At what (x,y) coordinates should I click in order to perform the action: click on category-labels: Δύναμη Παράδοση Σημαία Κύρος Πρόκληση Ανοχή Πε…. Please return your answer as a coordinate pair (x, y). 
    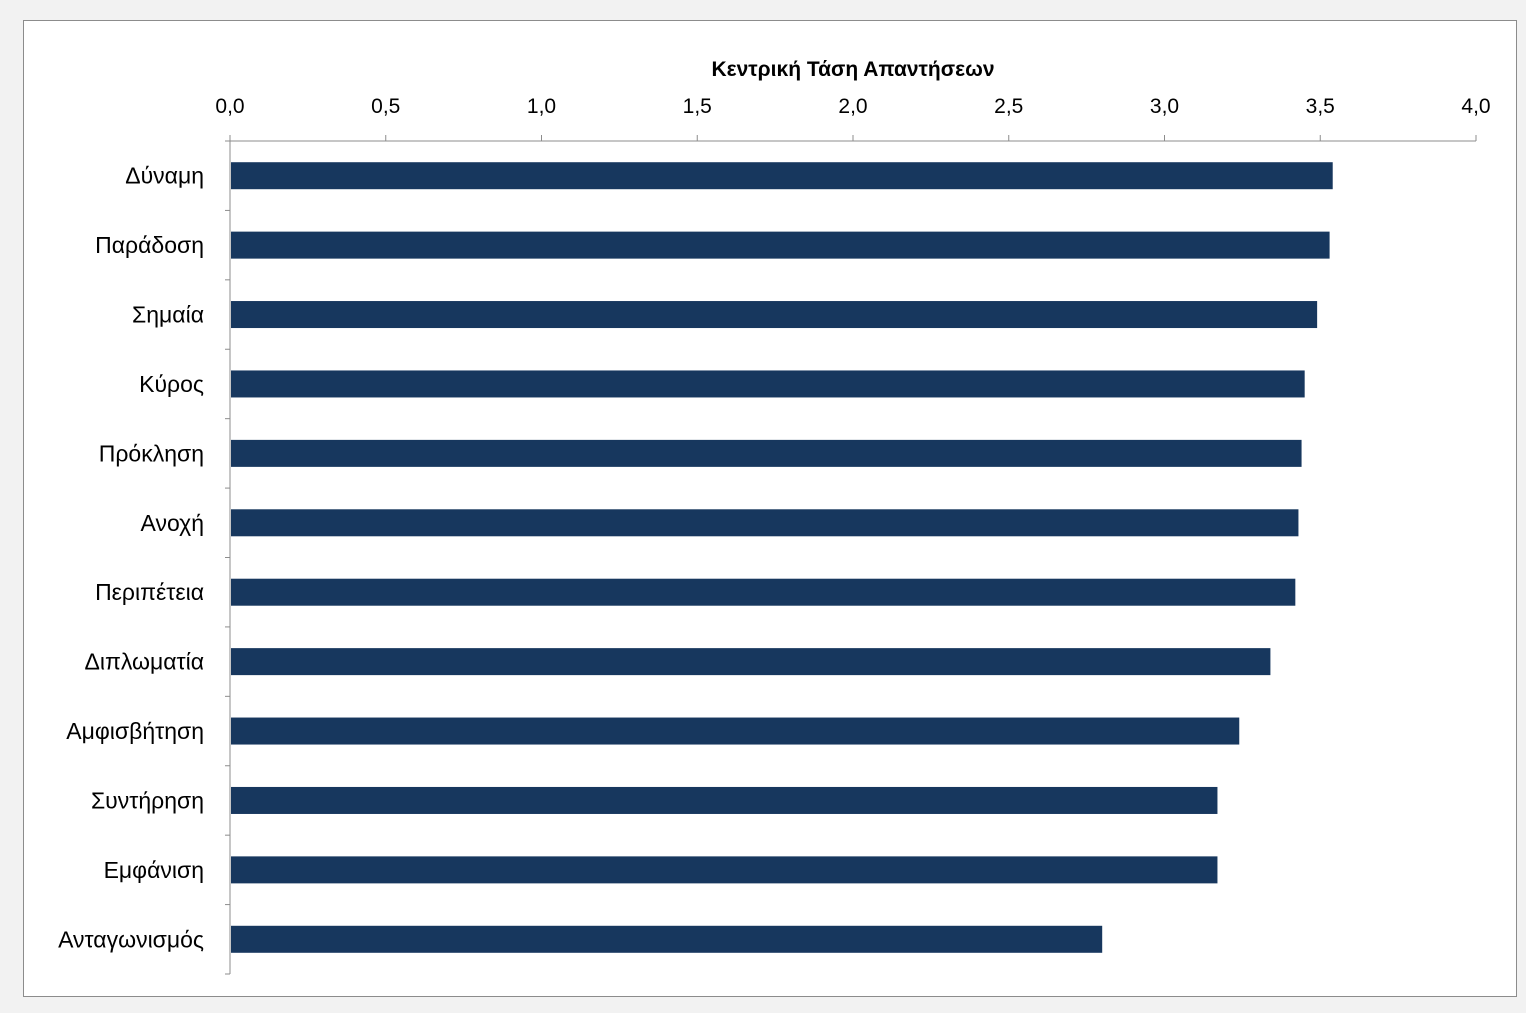
    Looking at the image, I should click on (131, 558).